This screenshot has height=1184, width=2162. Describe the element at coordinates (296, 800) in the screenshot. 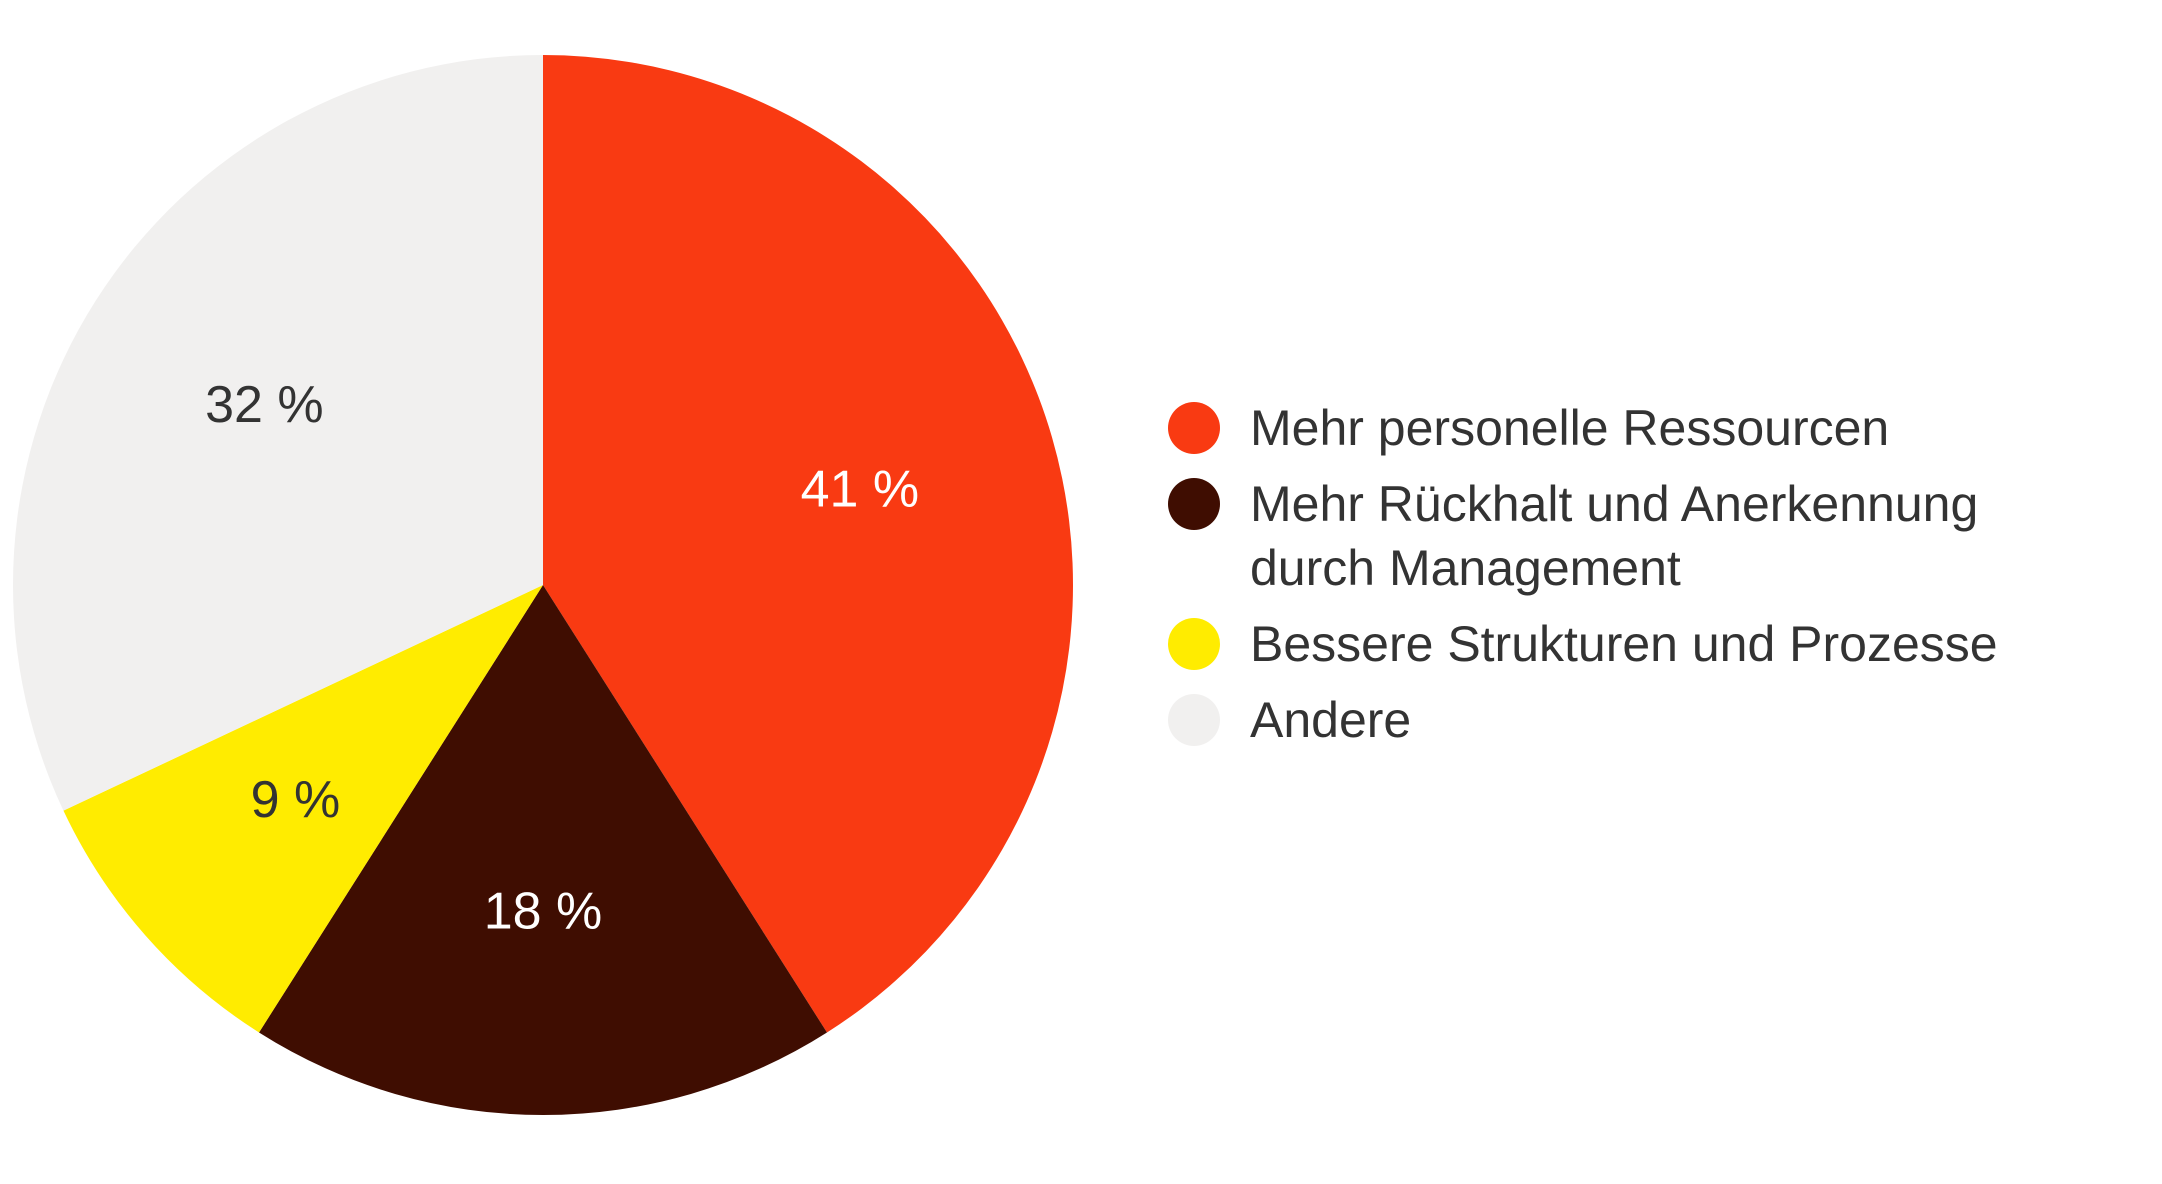

I see `pie-value-label-structures: 9 %` at that location.